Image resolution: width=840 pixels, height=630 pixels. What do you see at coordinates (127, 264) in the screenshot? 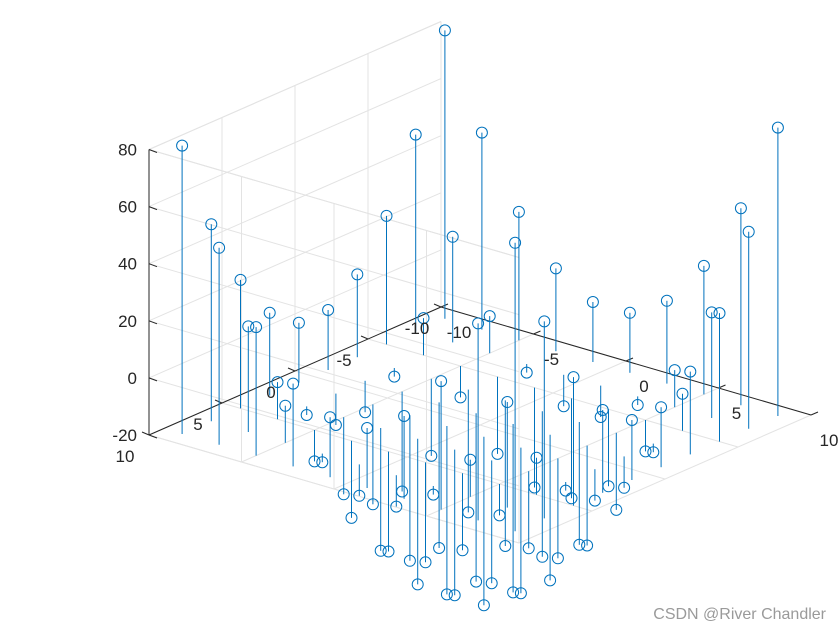
I see `z-tick-label: 40` at bounding box center [127, 264].